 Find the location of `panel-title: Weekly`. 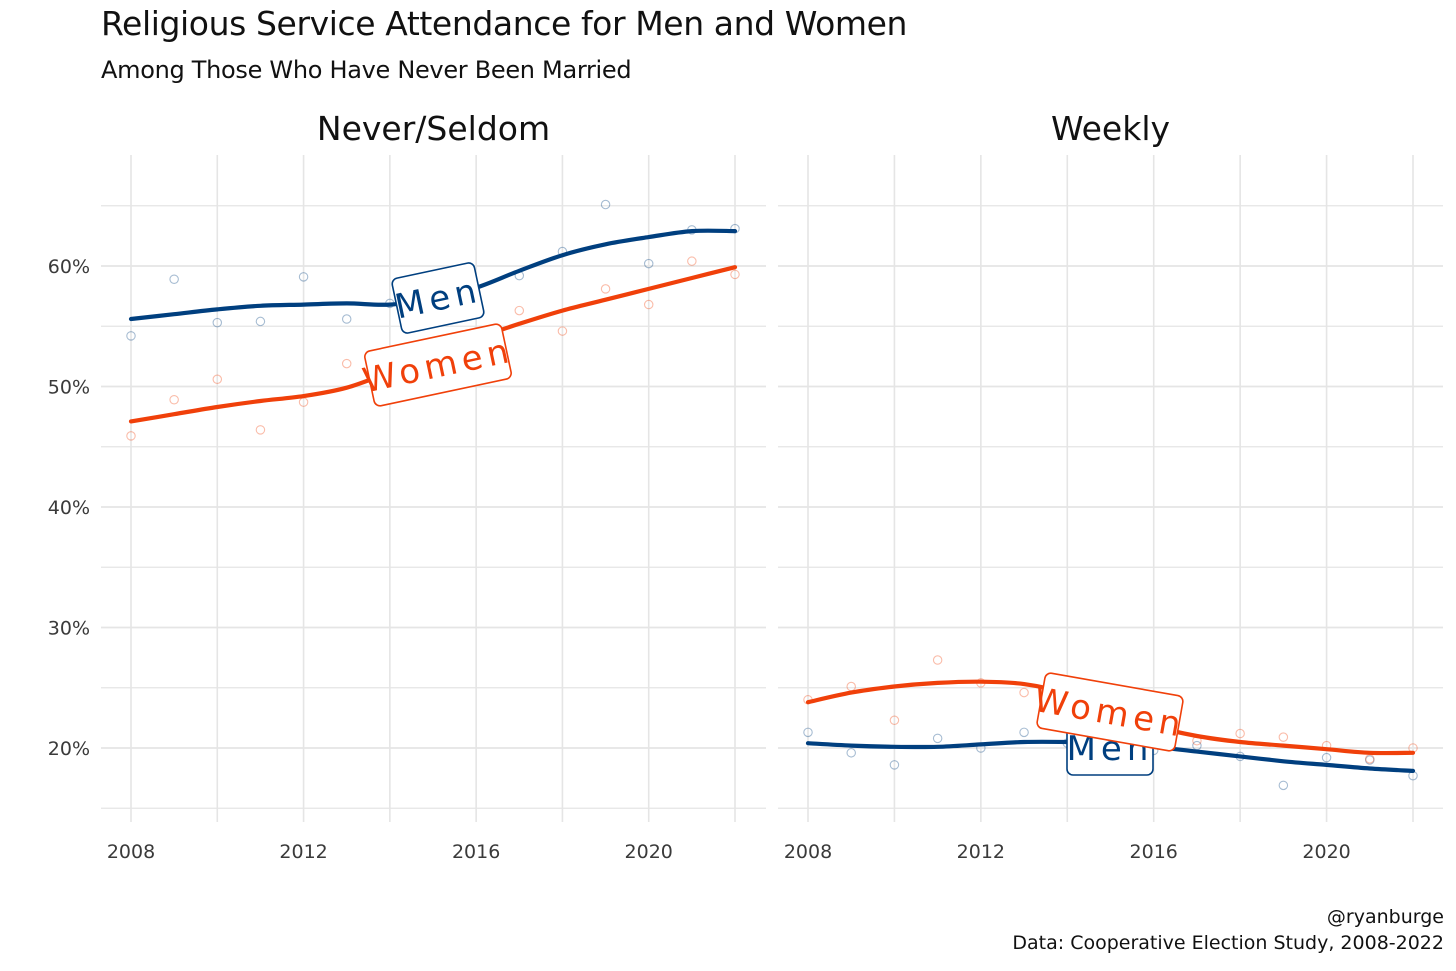

panel-title: Weekly is located at coordinates (1110, 128).